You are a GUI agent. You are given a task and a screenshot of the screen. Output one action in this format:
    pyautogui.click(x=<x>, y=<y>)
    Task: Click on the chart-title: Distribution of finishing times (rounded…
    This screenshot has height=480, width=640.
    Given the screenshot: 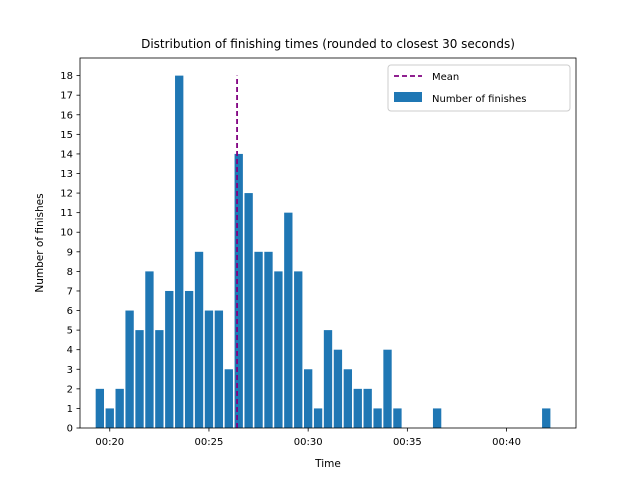 What is the action you would take?
    pyautogui.click(x=328, y=44)
    